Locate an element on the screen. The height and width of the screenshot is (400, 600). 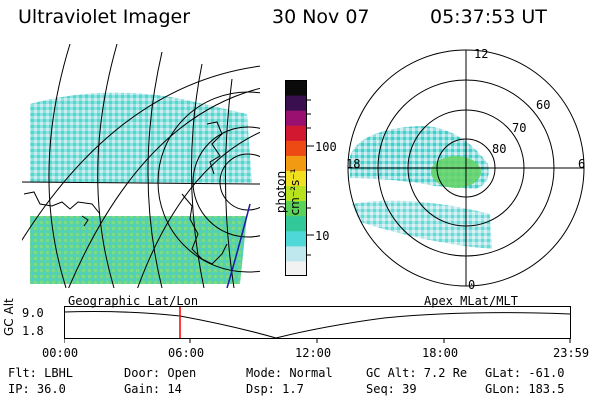
aurora-upper-band is located at coordinates (141, 138).